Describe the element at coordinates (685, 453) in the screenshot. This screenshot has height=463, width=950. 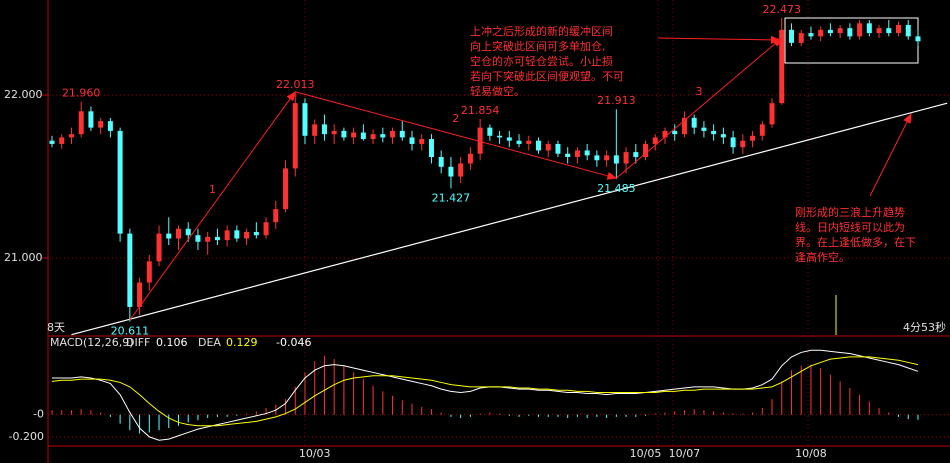
I see `x-tick-label: 10/07` at that location.